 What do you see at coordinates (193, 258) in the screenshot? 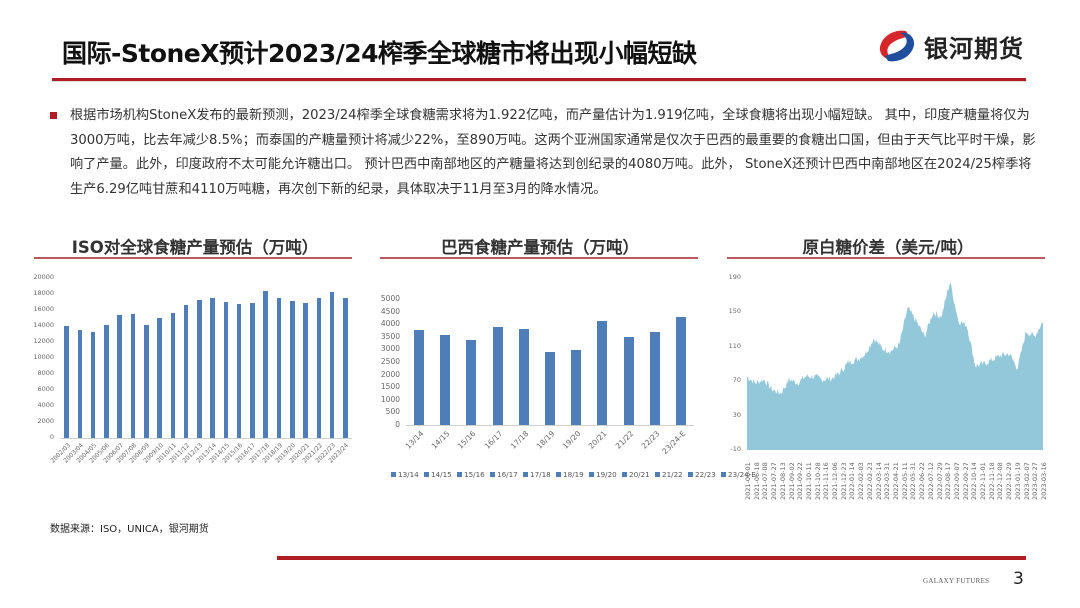
I see `chart-iso-divider` at bounding box center [193, 258].